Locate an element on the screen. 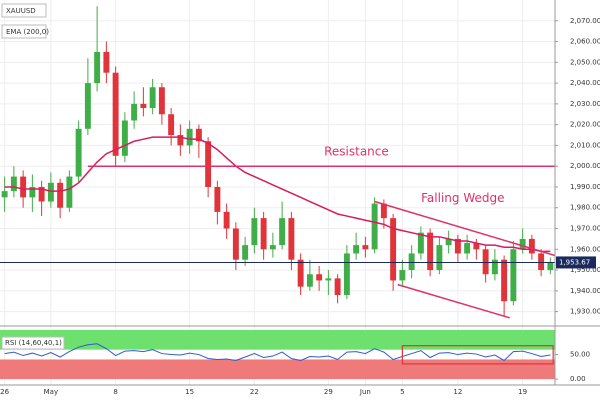 This screenshot has height=400, width=600. rsi-highlight is located at coordinates (477, 355).